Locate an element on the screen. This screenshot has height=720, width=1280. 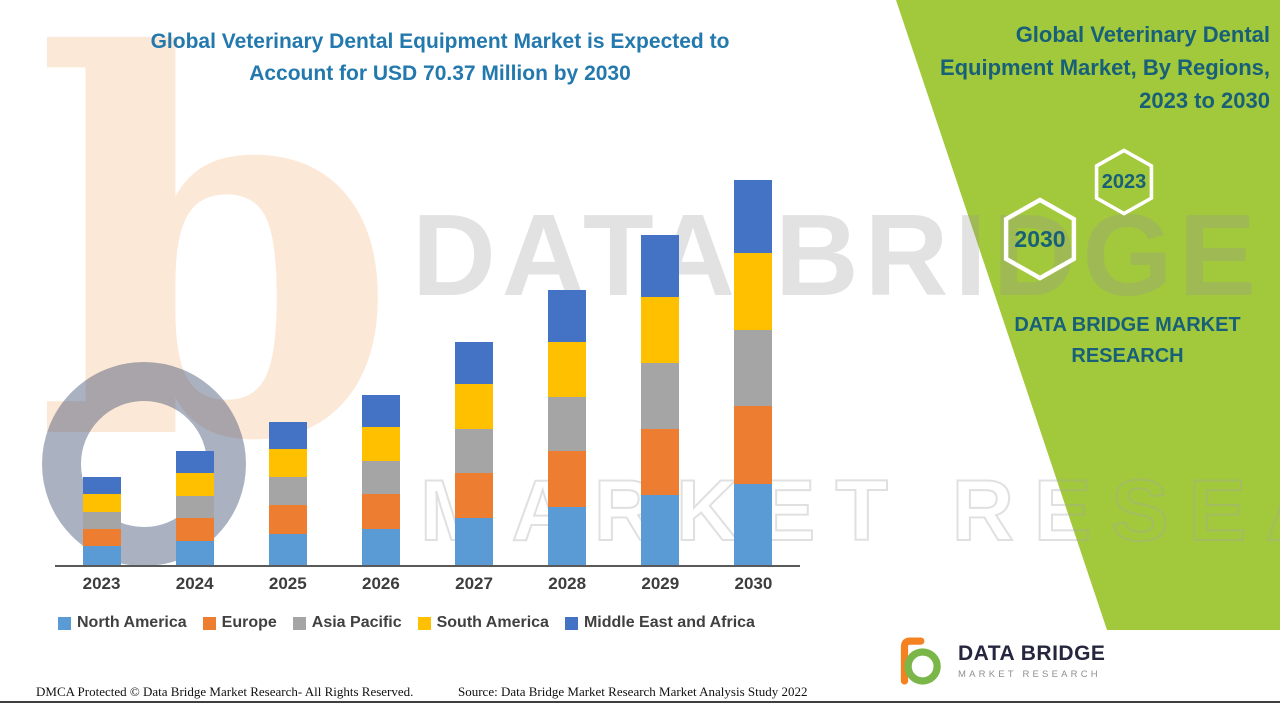
legend-item-europe: Europe is located at coordinates (239, 623).